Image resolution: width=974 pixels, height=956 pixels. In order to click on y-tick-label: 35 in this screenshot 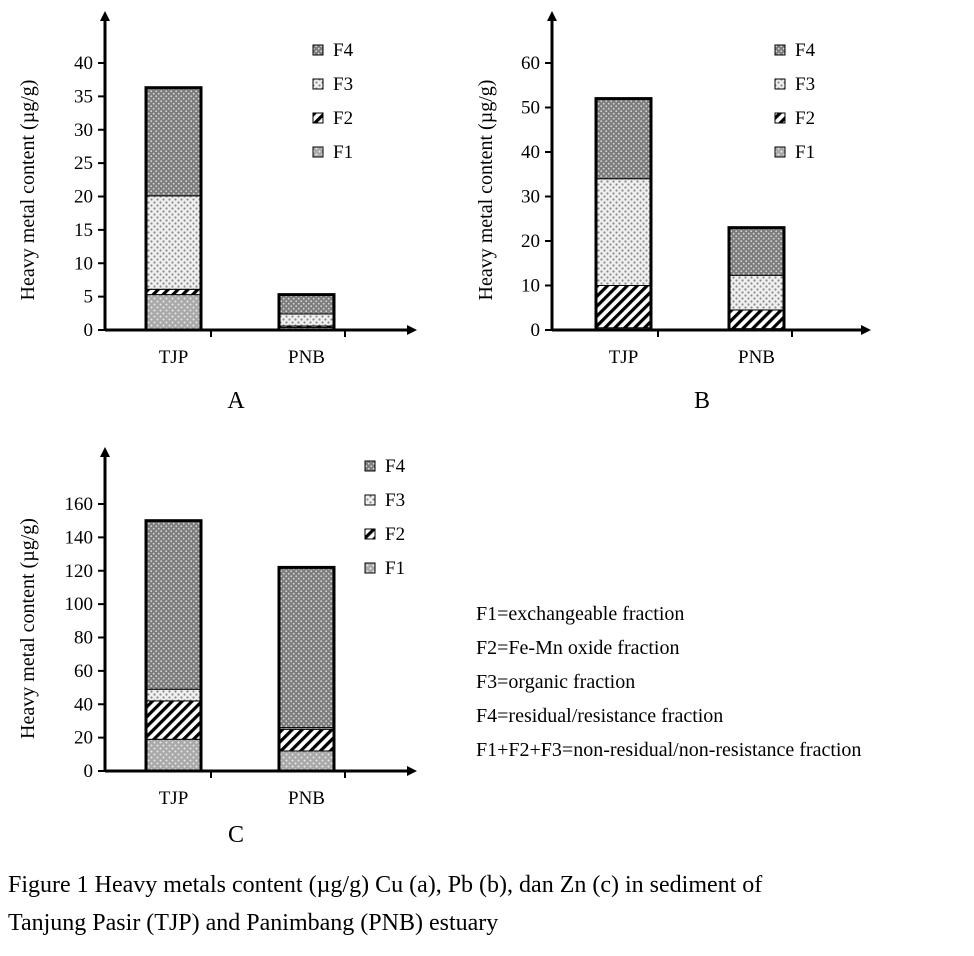, I will do `click(83, 96)`.